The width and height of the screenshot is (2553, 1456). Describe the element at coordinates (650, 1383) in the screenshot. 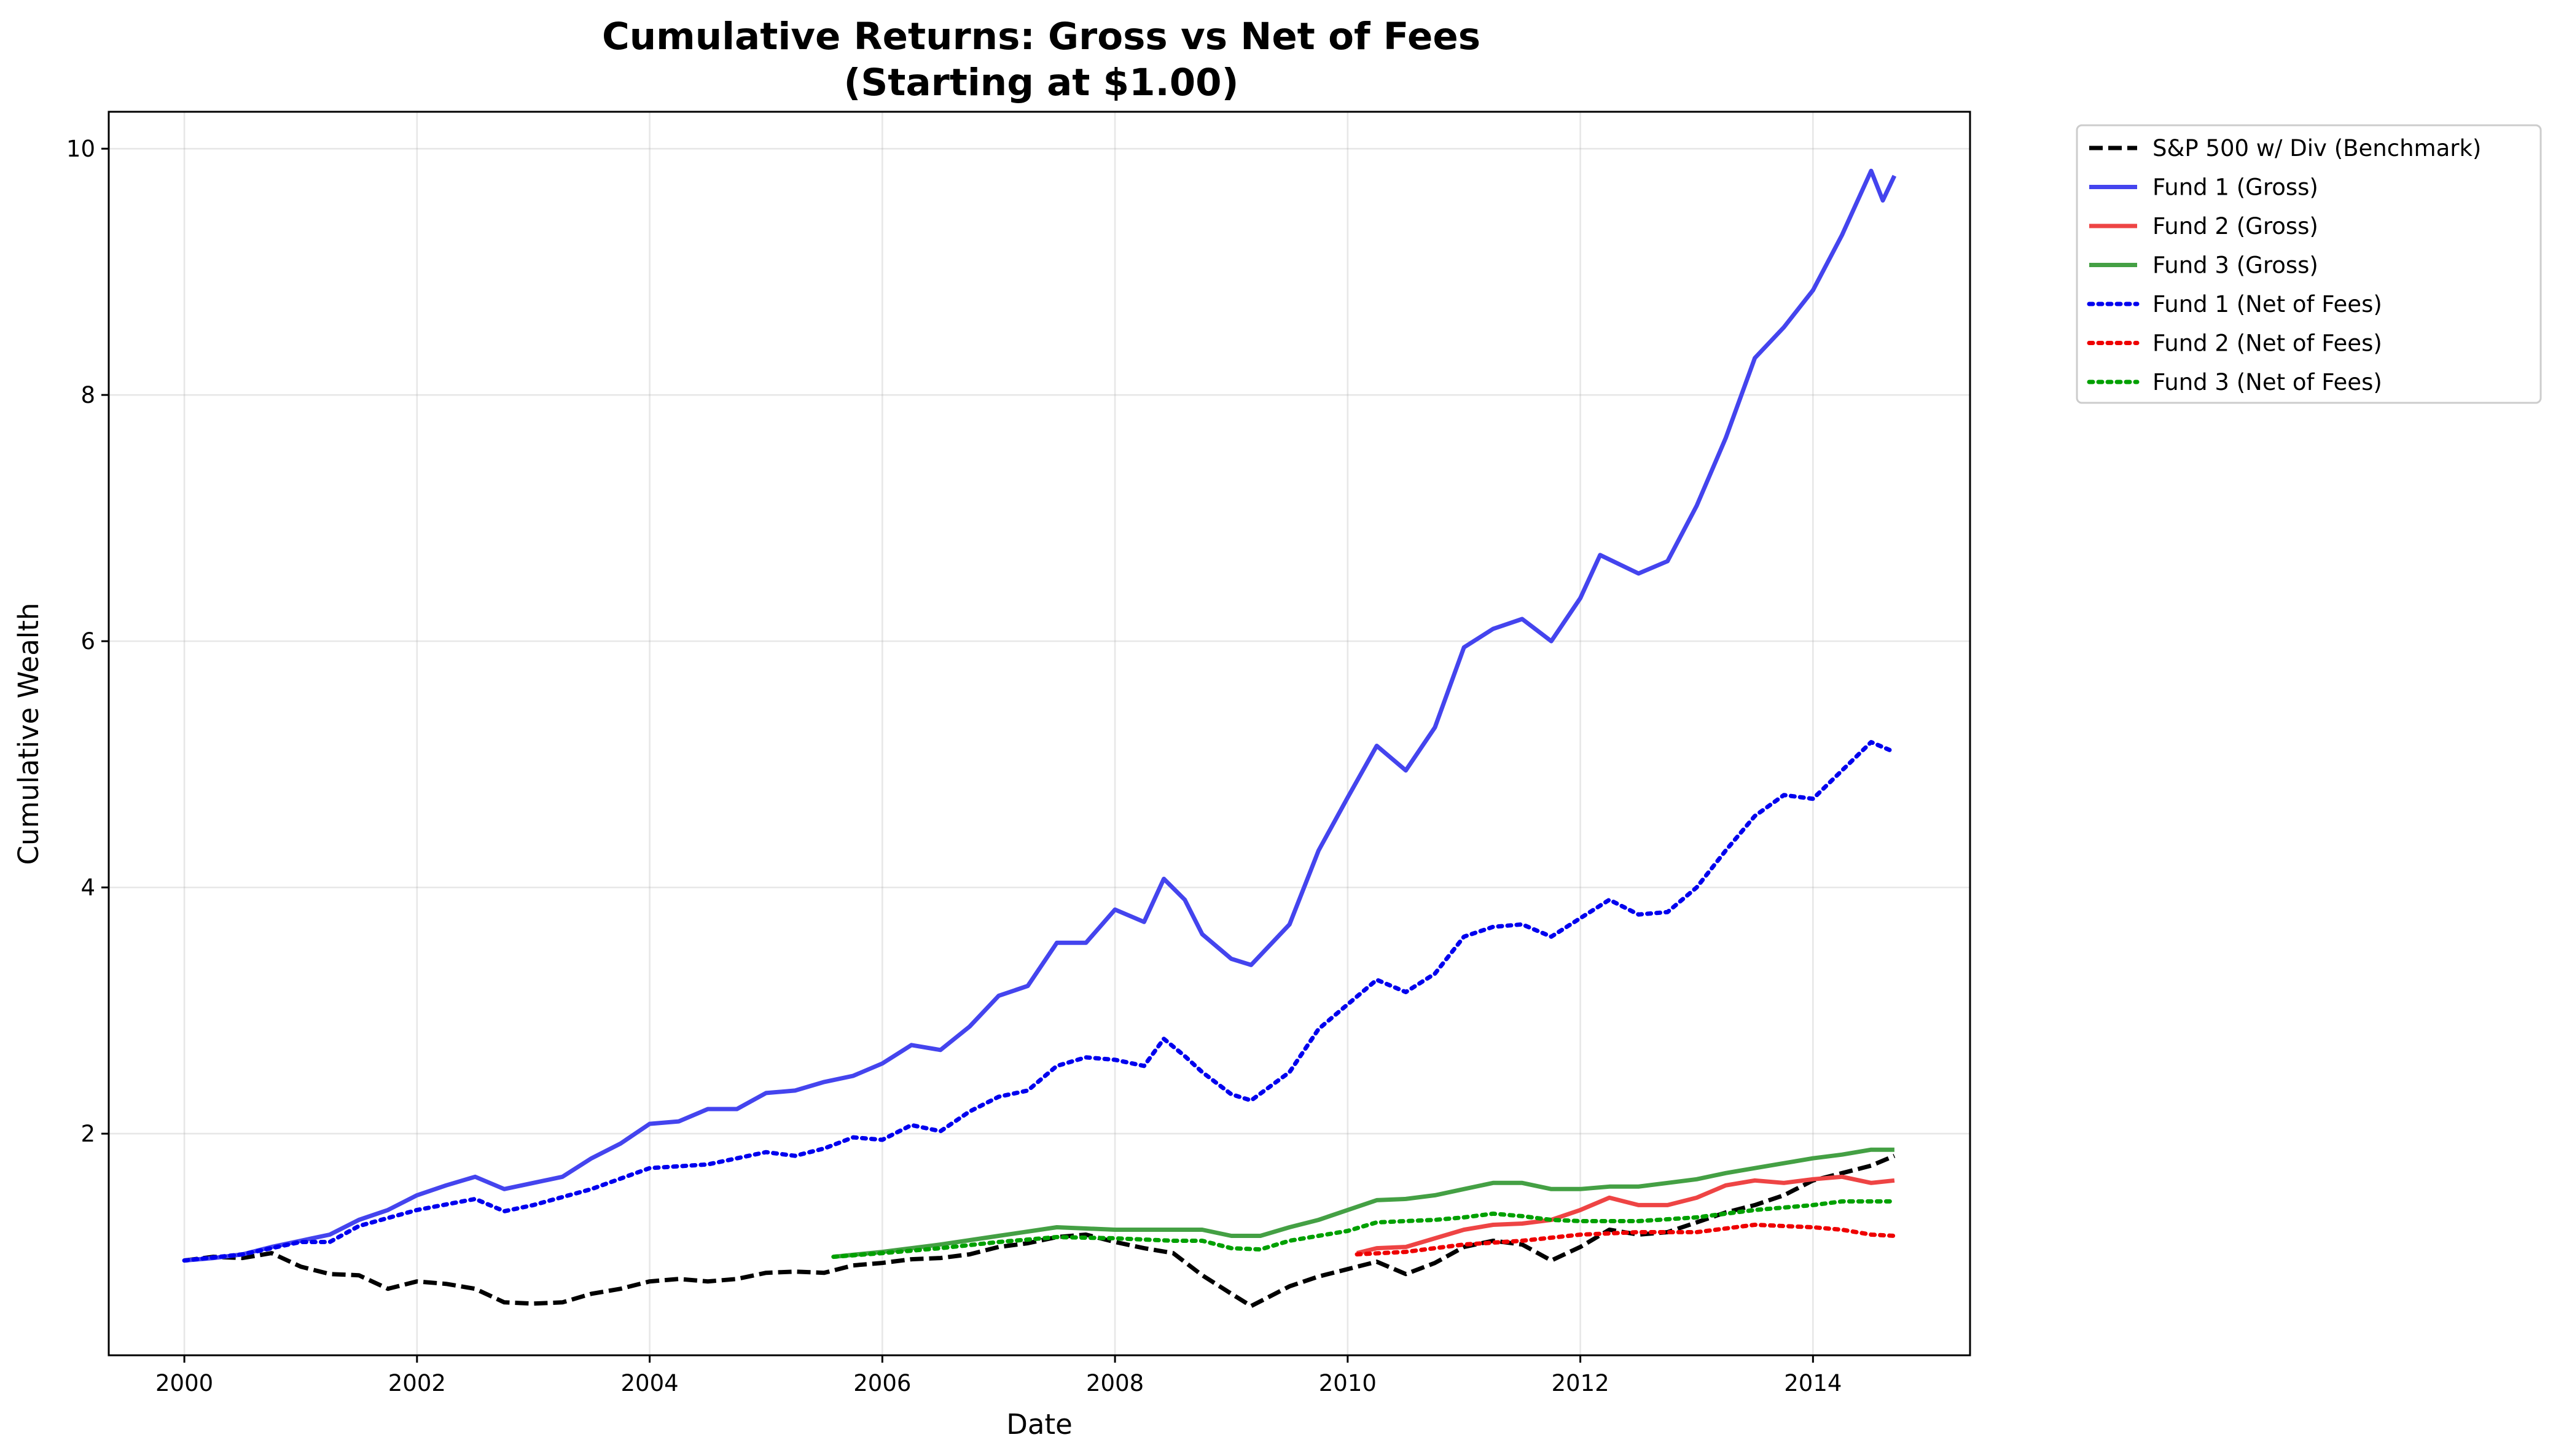

I see `x-tick-label-2: 2004` at that location.